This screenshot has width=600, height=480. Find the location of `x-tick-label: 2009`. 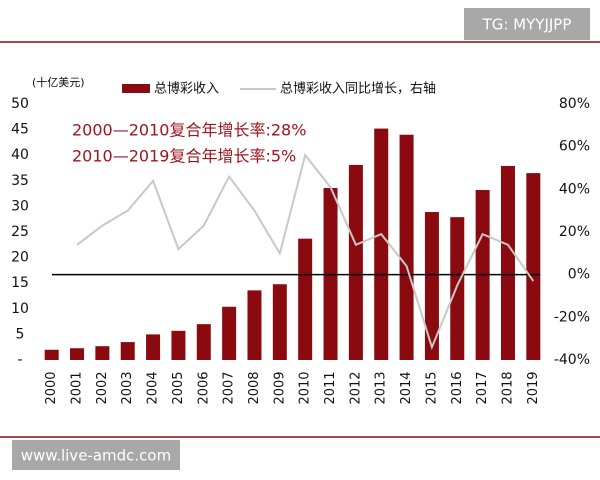

x-tick-label: 2009 is located at coordinates (279, 387).